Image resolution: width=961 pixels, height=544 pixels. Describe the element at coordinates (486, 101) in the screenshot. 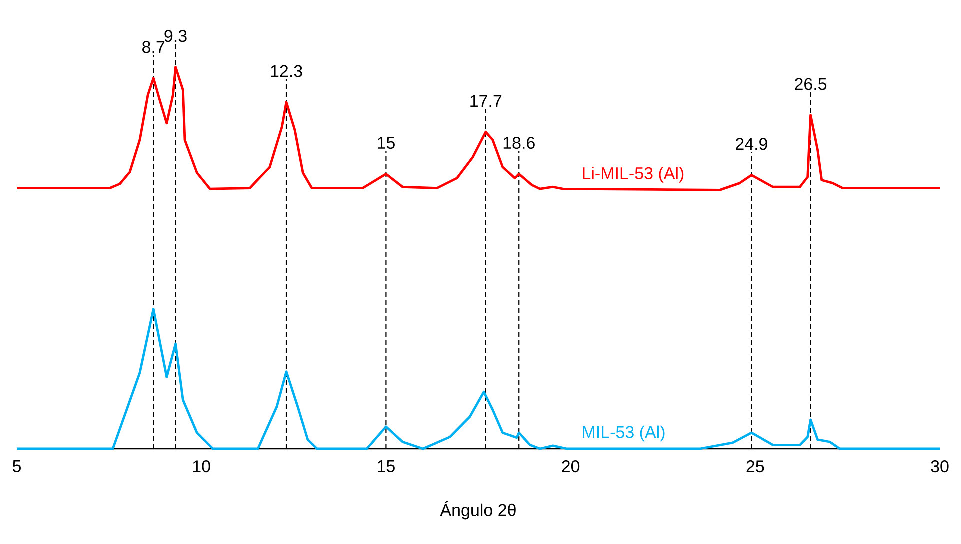

I see `ref-line-label: 17.7` at that location.